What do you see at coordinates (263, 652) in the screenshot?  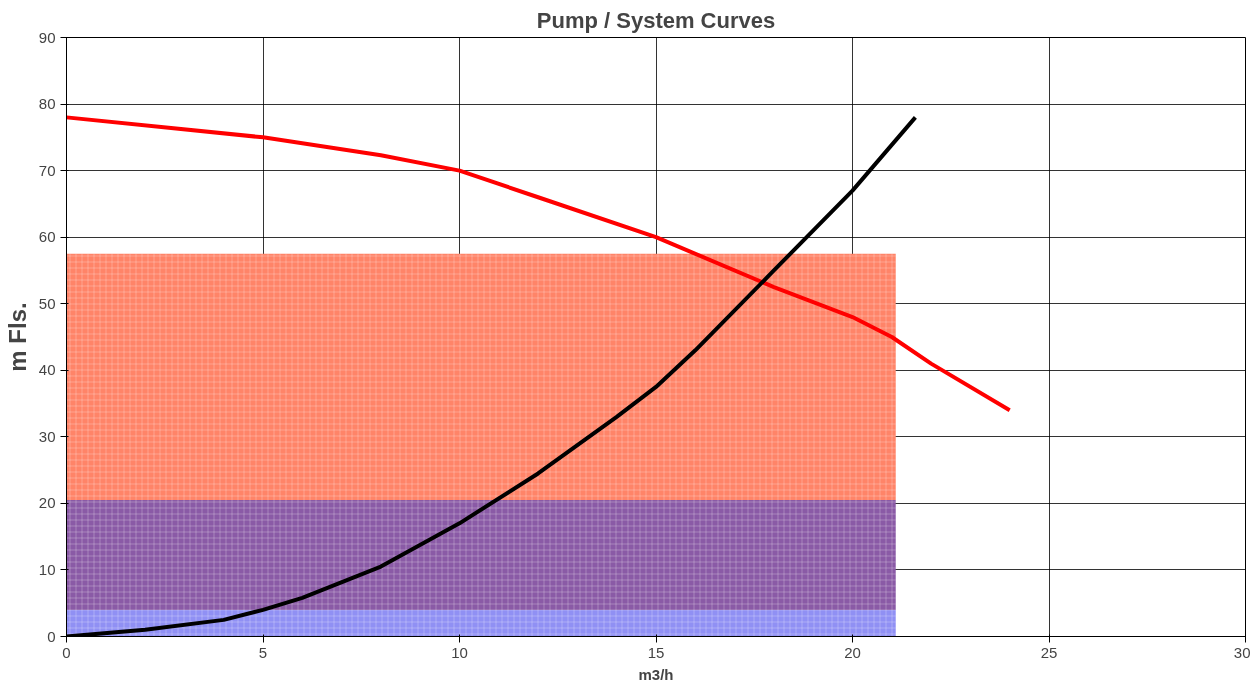 I see `x-tick-label: 5` at bounding box center [263, 652].